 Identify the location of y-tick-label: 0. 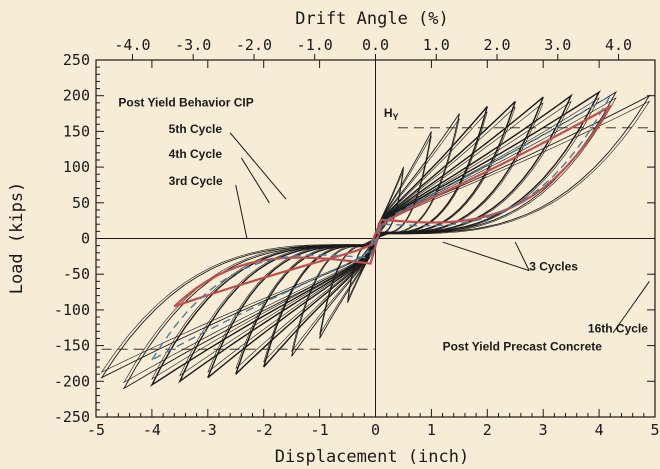
(85, 239).